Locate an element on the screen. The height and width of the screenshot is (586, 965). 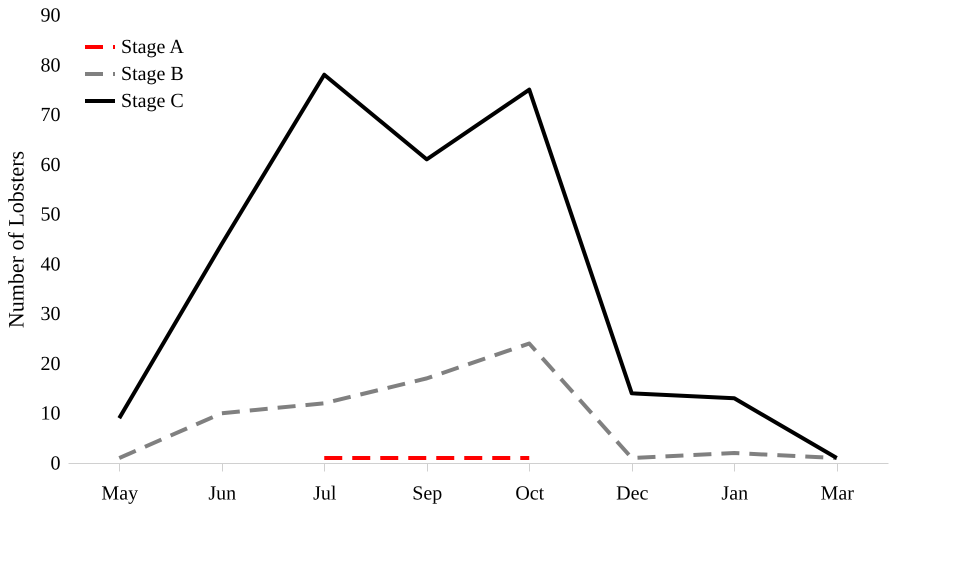
x-tick-label: Jul is located at coordinates (325, 493).